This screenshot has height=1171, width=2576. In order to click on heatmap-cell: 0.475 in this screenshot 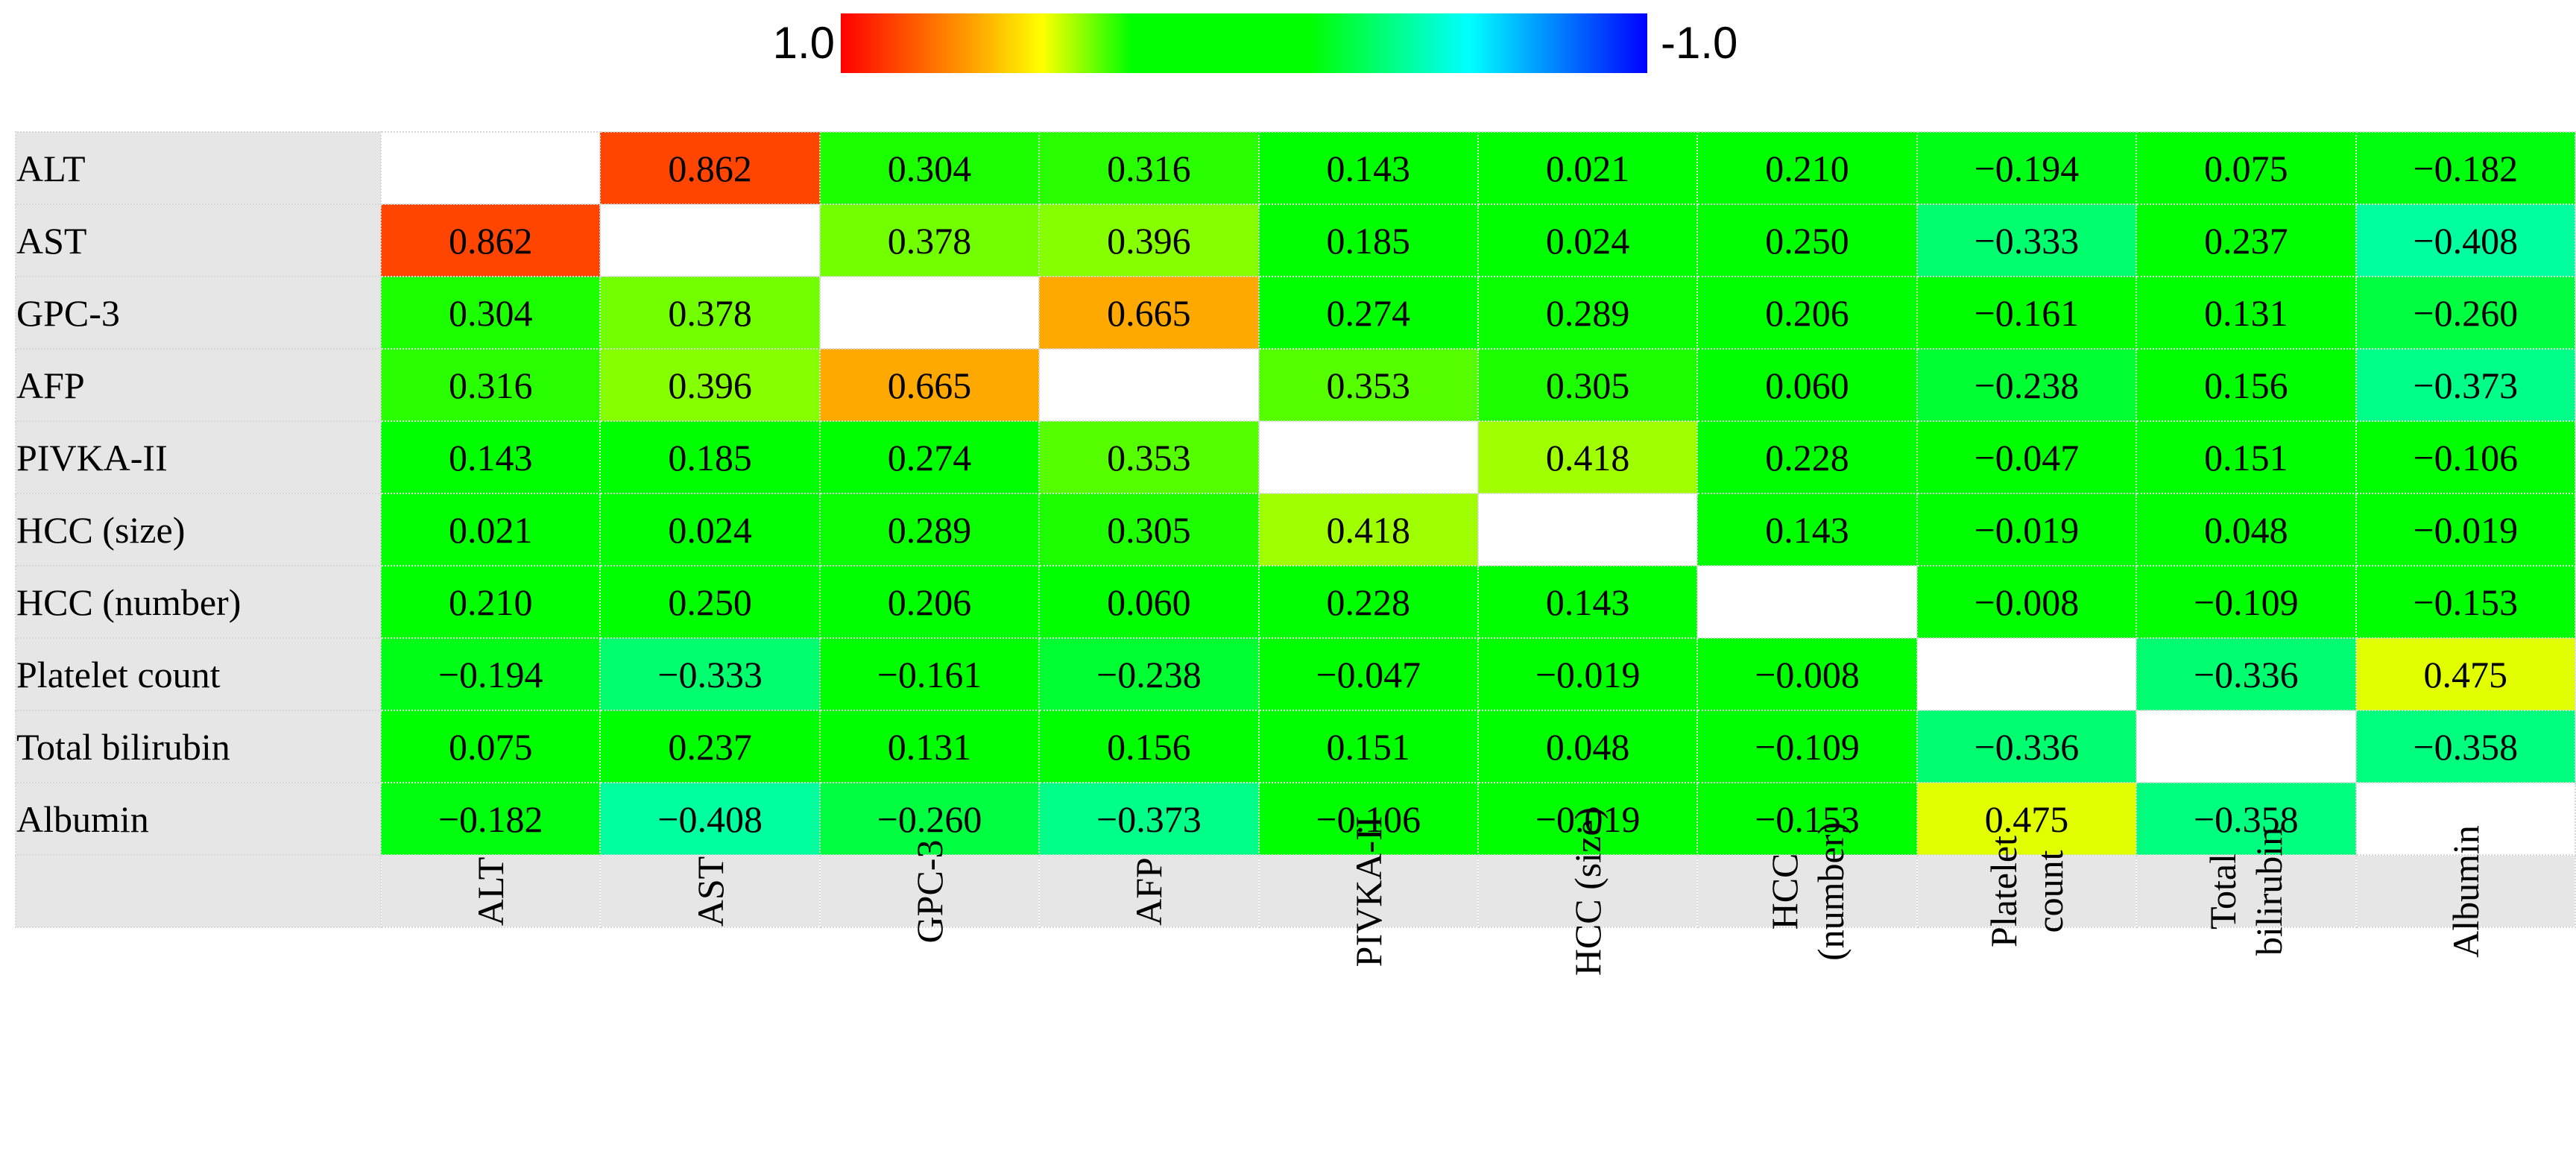, I will do `click(2465, 674)`.